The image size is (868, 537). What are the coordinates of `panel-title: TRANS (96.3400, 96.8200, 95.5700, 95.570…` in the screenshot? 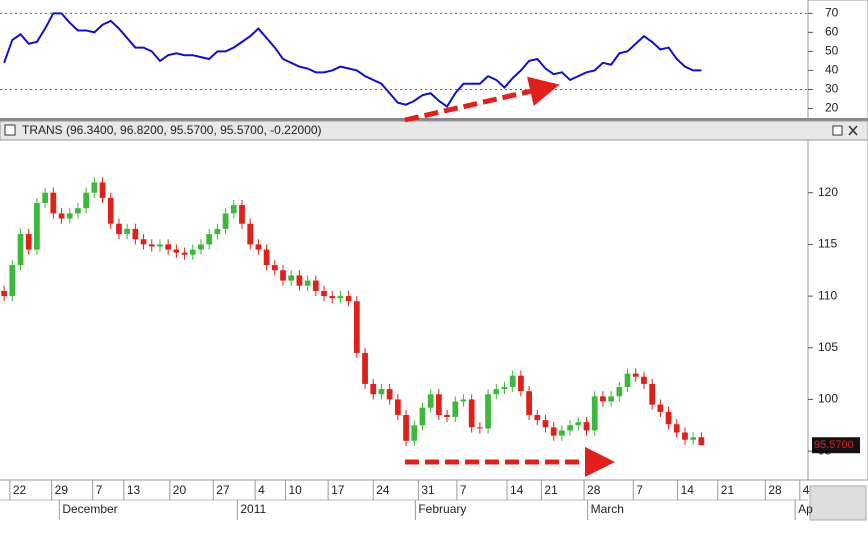 It's located at (172, 130).